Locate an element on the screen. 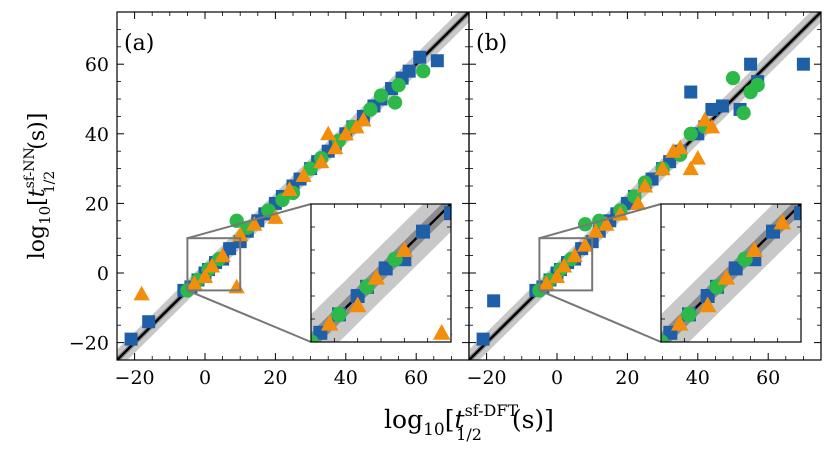 The height and width of the screenshot is (450, 829). panel-a-x-tick-label-3: 40 is located at coordinates (346, 378).